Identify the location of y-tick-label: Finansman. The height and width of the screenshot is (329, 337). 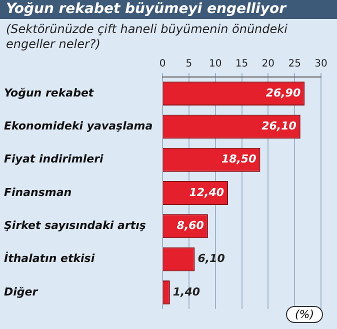
(38, 192).